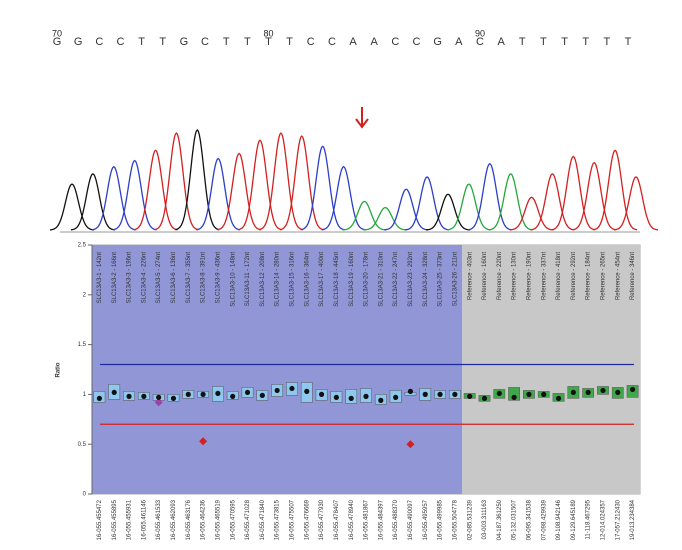 The image size is (682, 550). I want to click on position-label: 90, so click(480, 33).